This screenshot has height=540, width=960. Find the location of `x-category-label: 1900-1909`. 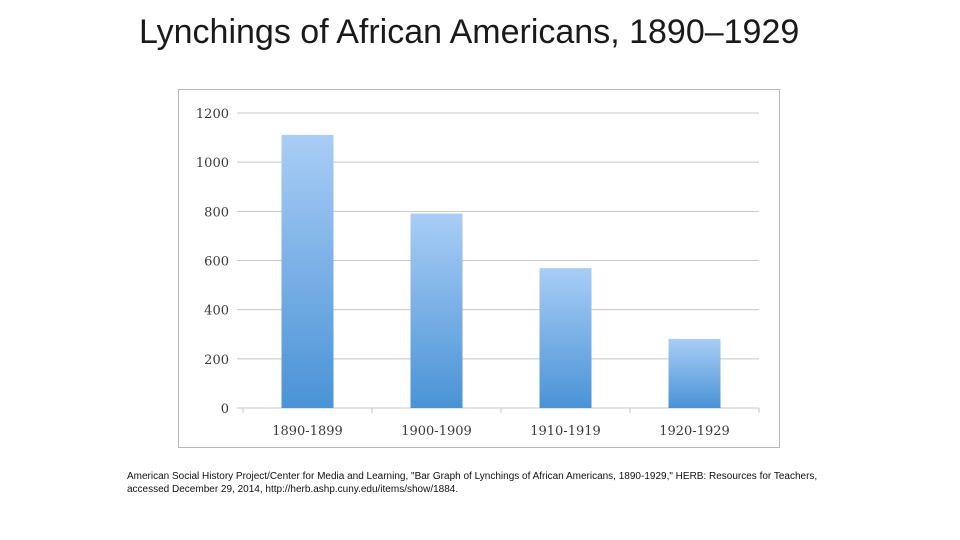

x-category-label: 1900-1909 is located at coordinates (436, 431).